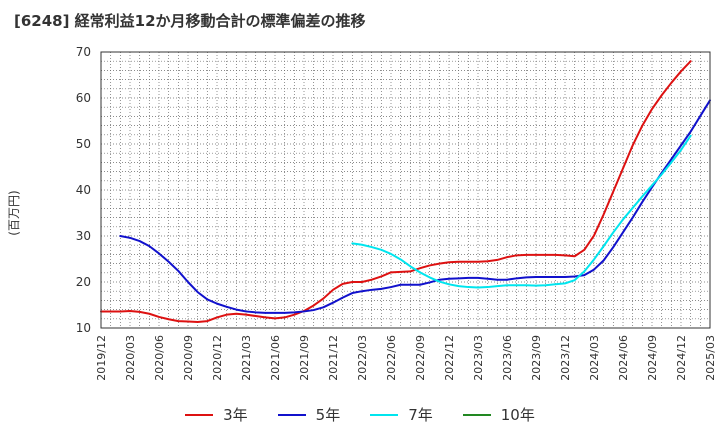 The height and width of the screenshot is (440, 720). I want to click on x-tick-label: 2023/09, so click(536, 358).